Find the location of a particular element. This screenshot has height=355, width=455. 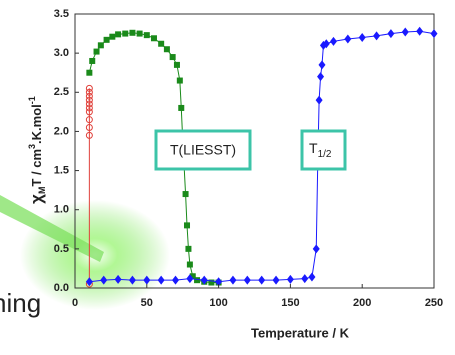

laser-beam is located at coordinates (52, 228).